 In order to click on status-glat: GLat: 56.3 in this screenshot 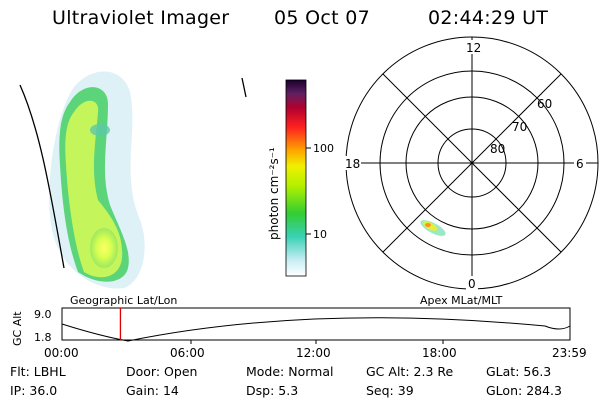, I will do `click(518, 371)`.